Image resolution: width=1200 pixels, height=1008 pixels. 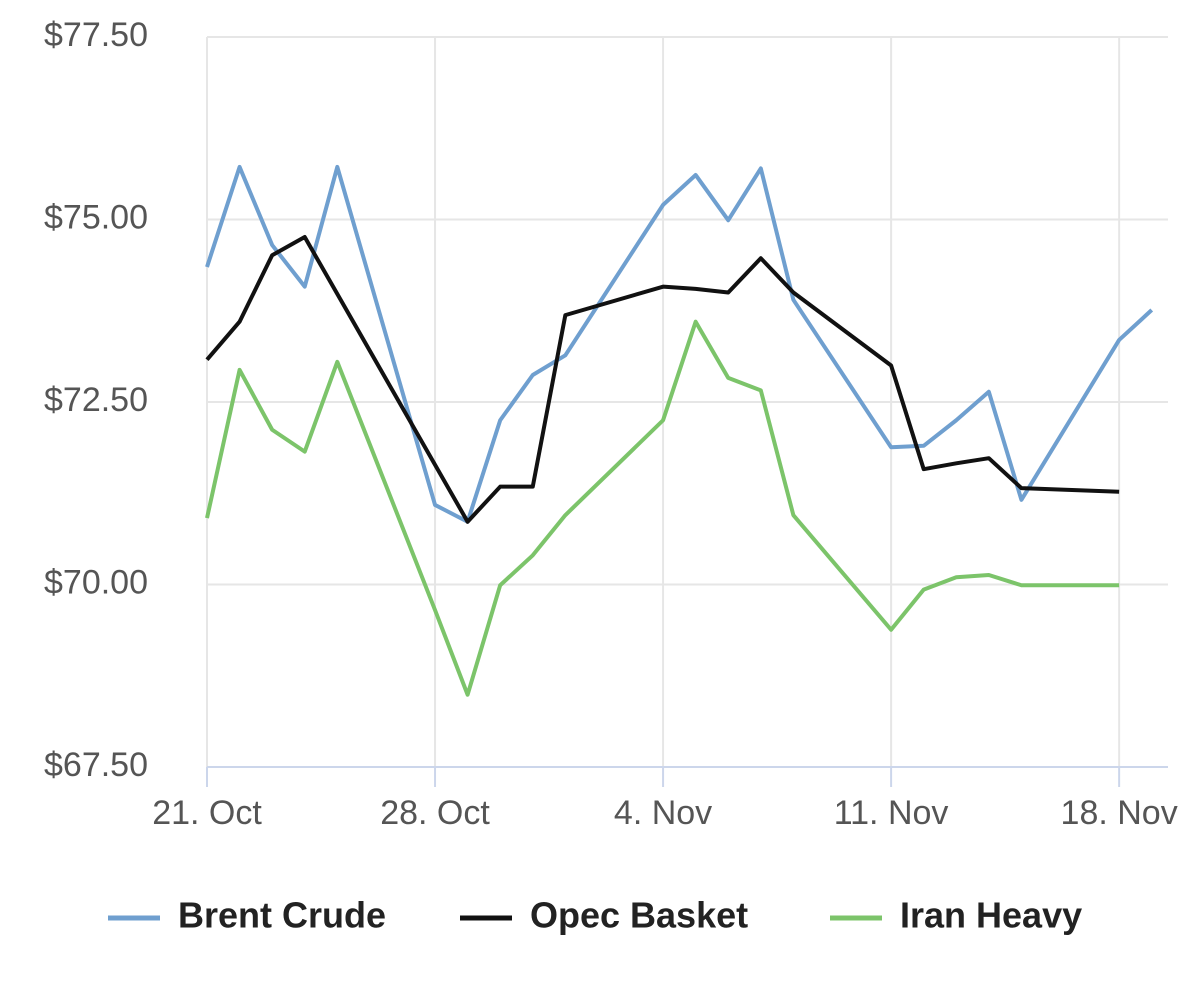 I want to click on x-tick-label: 11. Nov, so click(x=891, y=813).